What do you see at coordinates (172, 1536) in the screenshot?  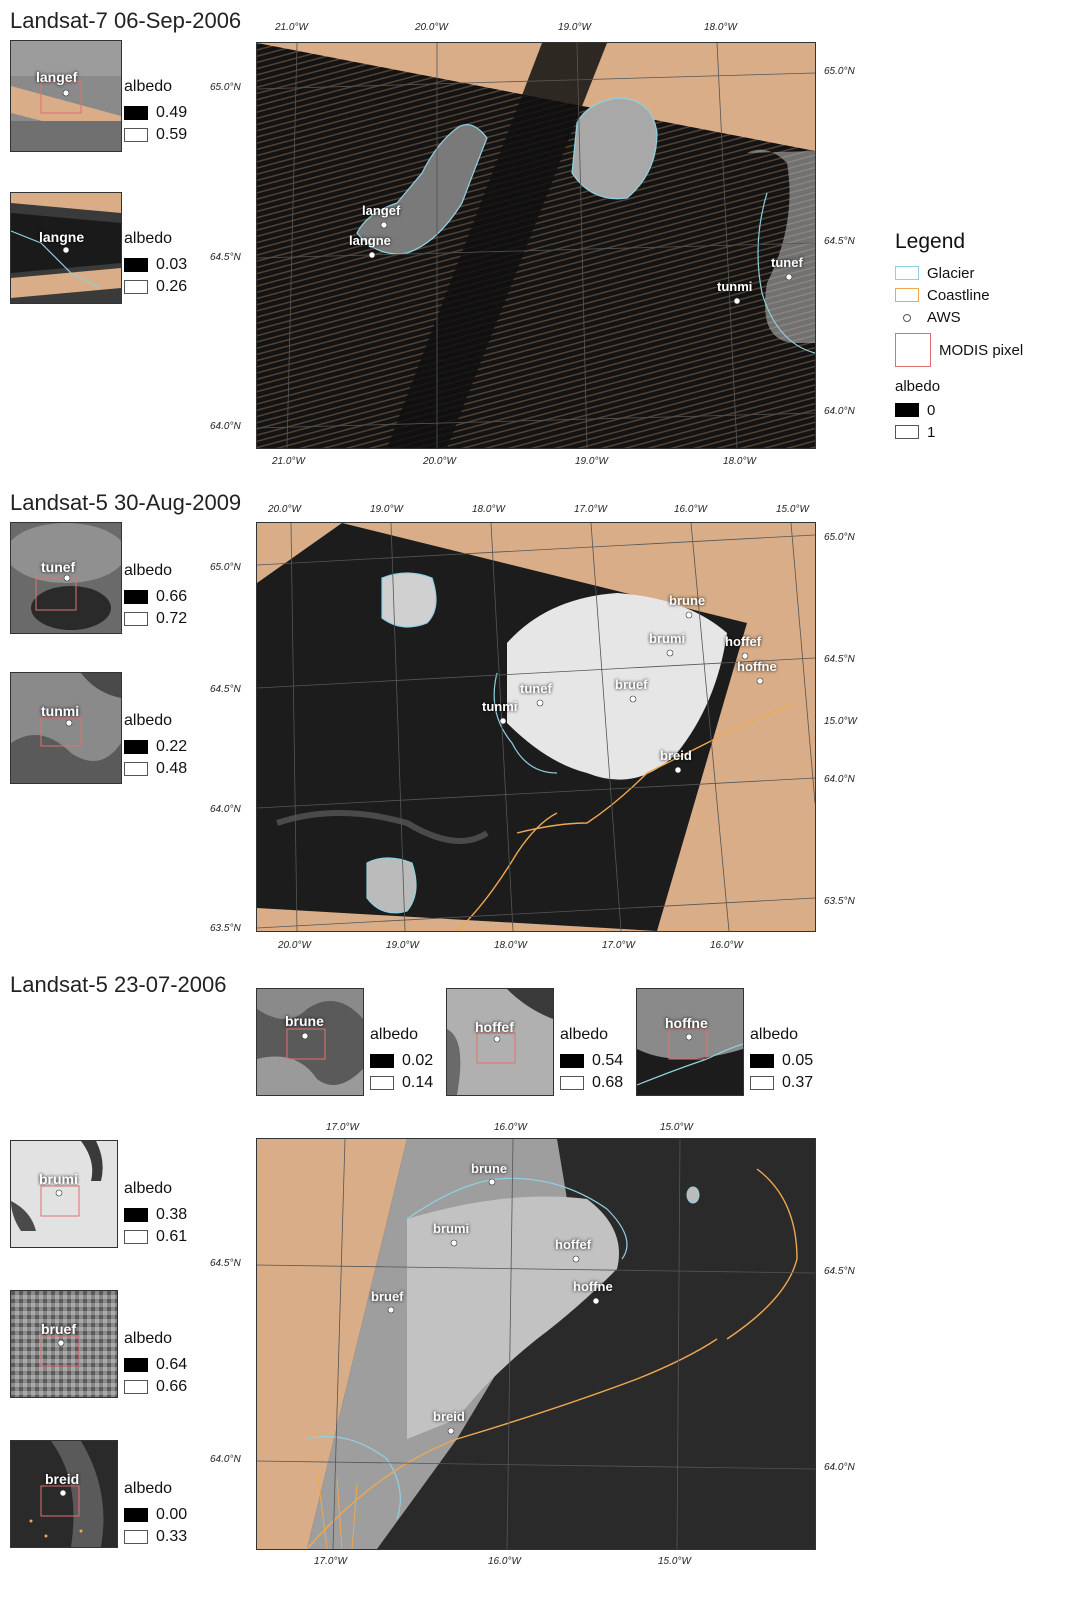 I see `albedo-max: 0.33` at bounding box center [172, 1536].